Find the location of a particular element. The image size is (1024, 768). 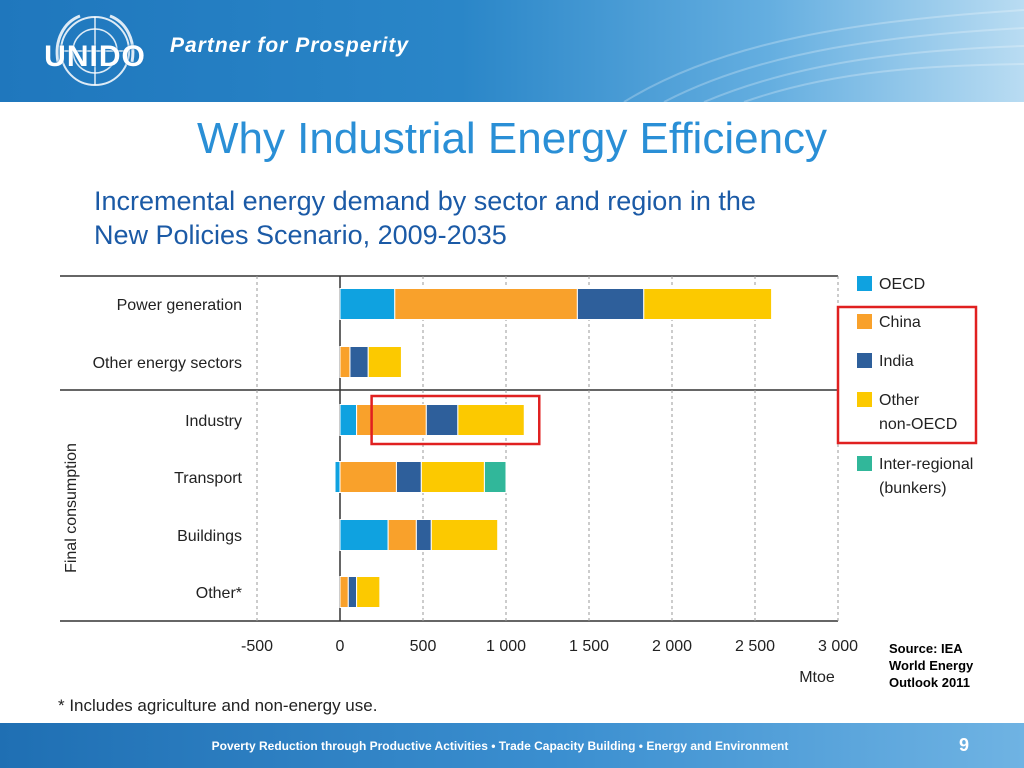

category-label: Power generation is located at coordinates (179, 305).